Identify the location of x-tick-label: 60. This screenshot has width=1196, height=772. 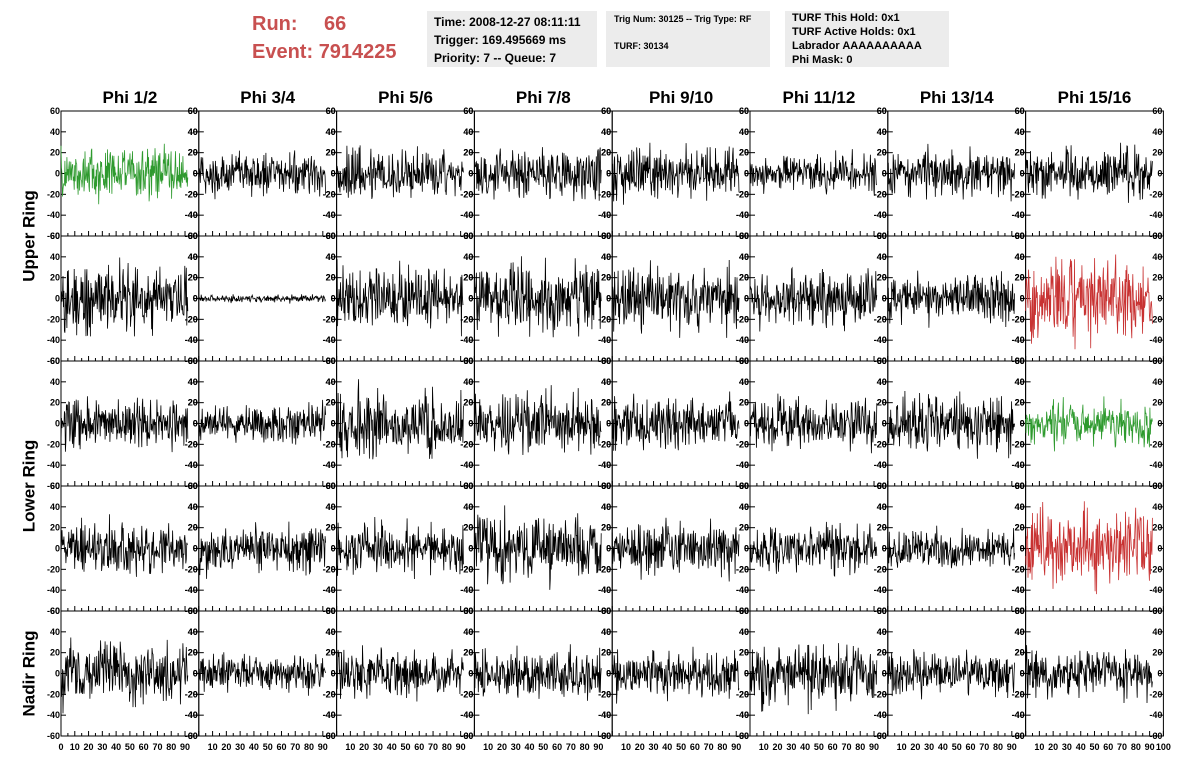
(1108, 747).